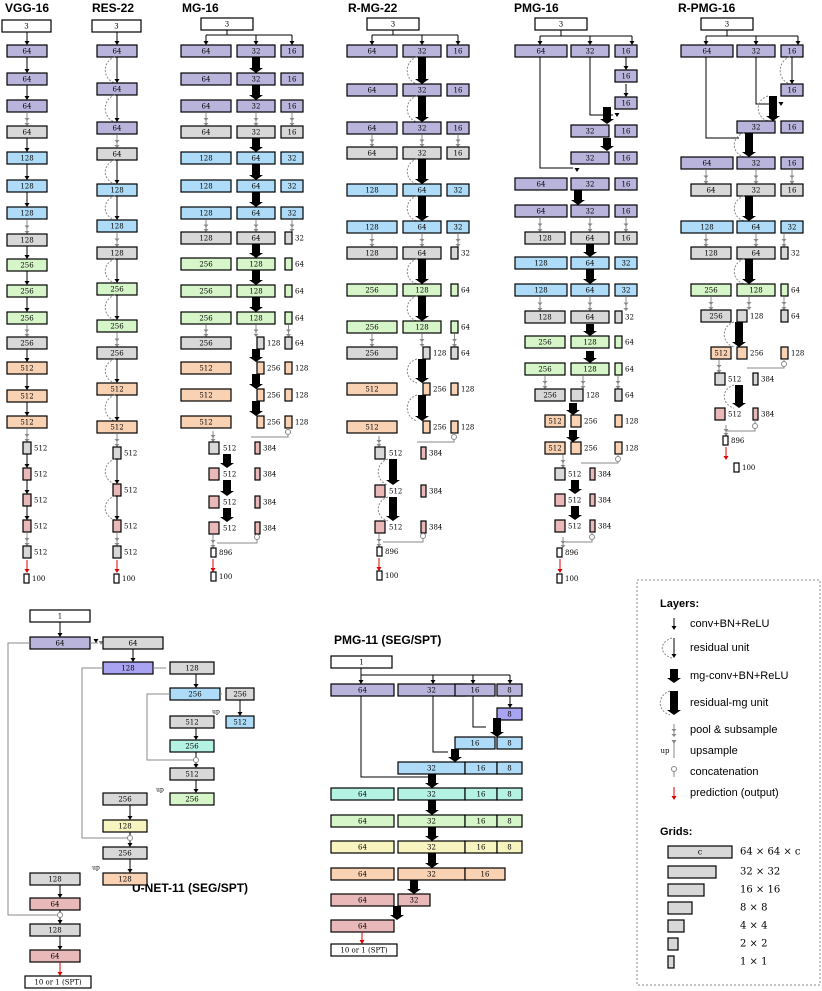 The height and width of the screenshot is (991, 822). I want to click on legend-item-label: mg-conv+BN+ReLU, so click(739, 676).